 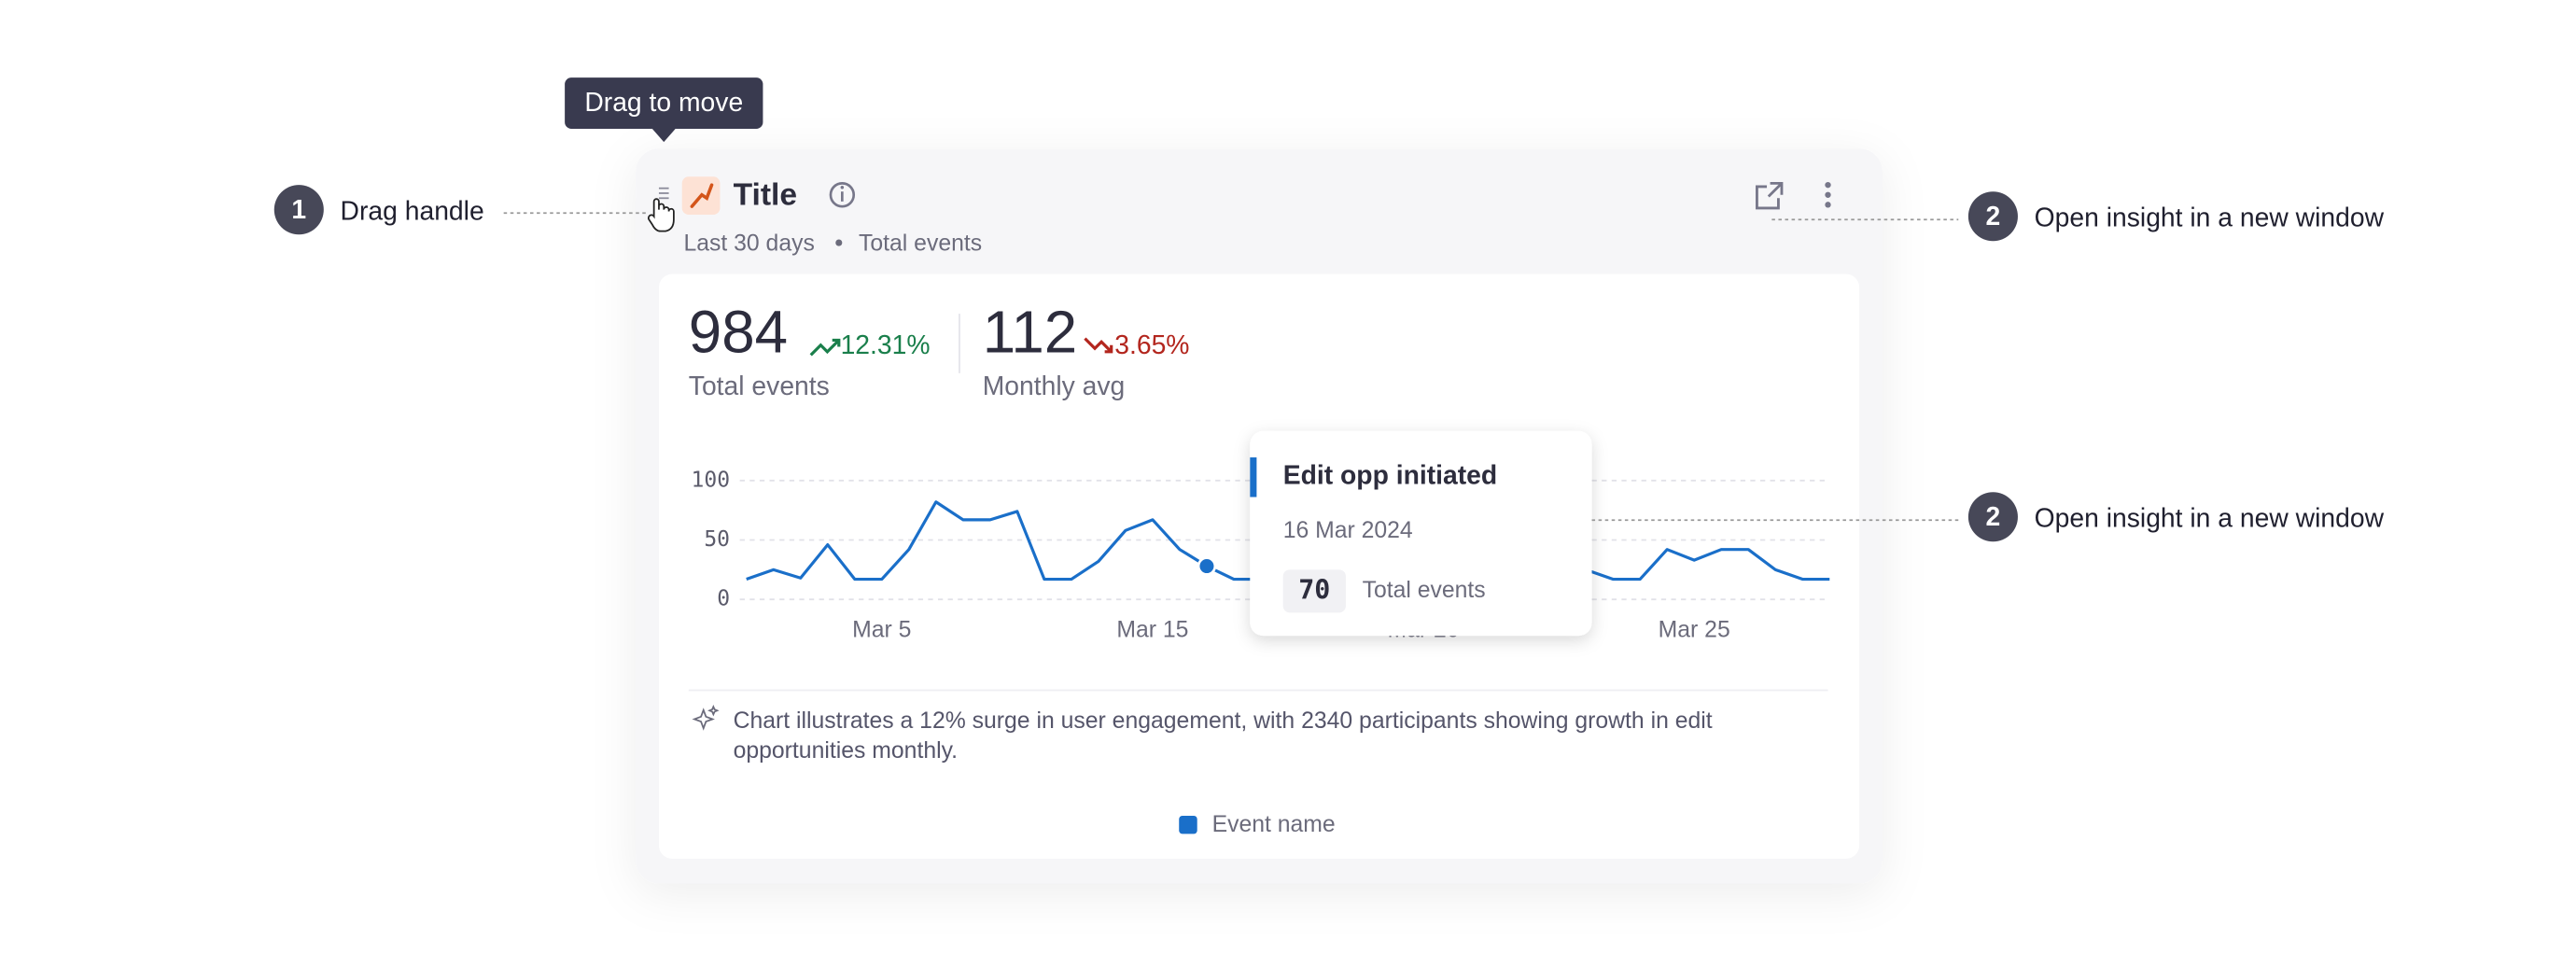 I want to click on y-tick-label: 0, so click(x=723, y=599).